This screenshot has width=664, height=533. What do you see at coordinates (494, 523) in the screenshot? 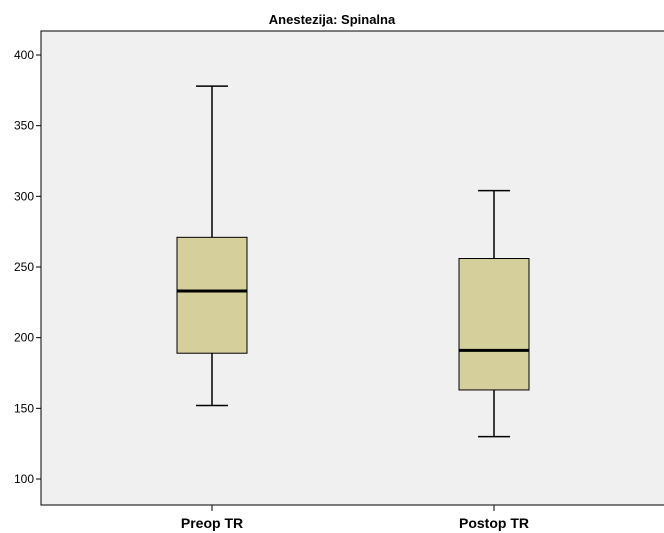
I see `x-tick-label: Postop TR` at bounding box center [494, 523].